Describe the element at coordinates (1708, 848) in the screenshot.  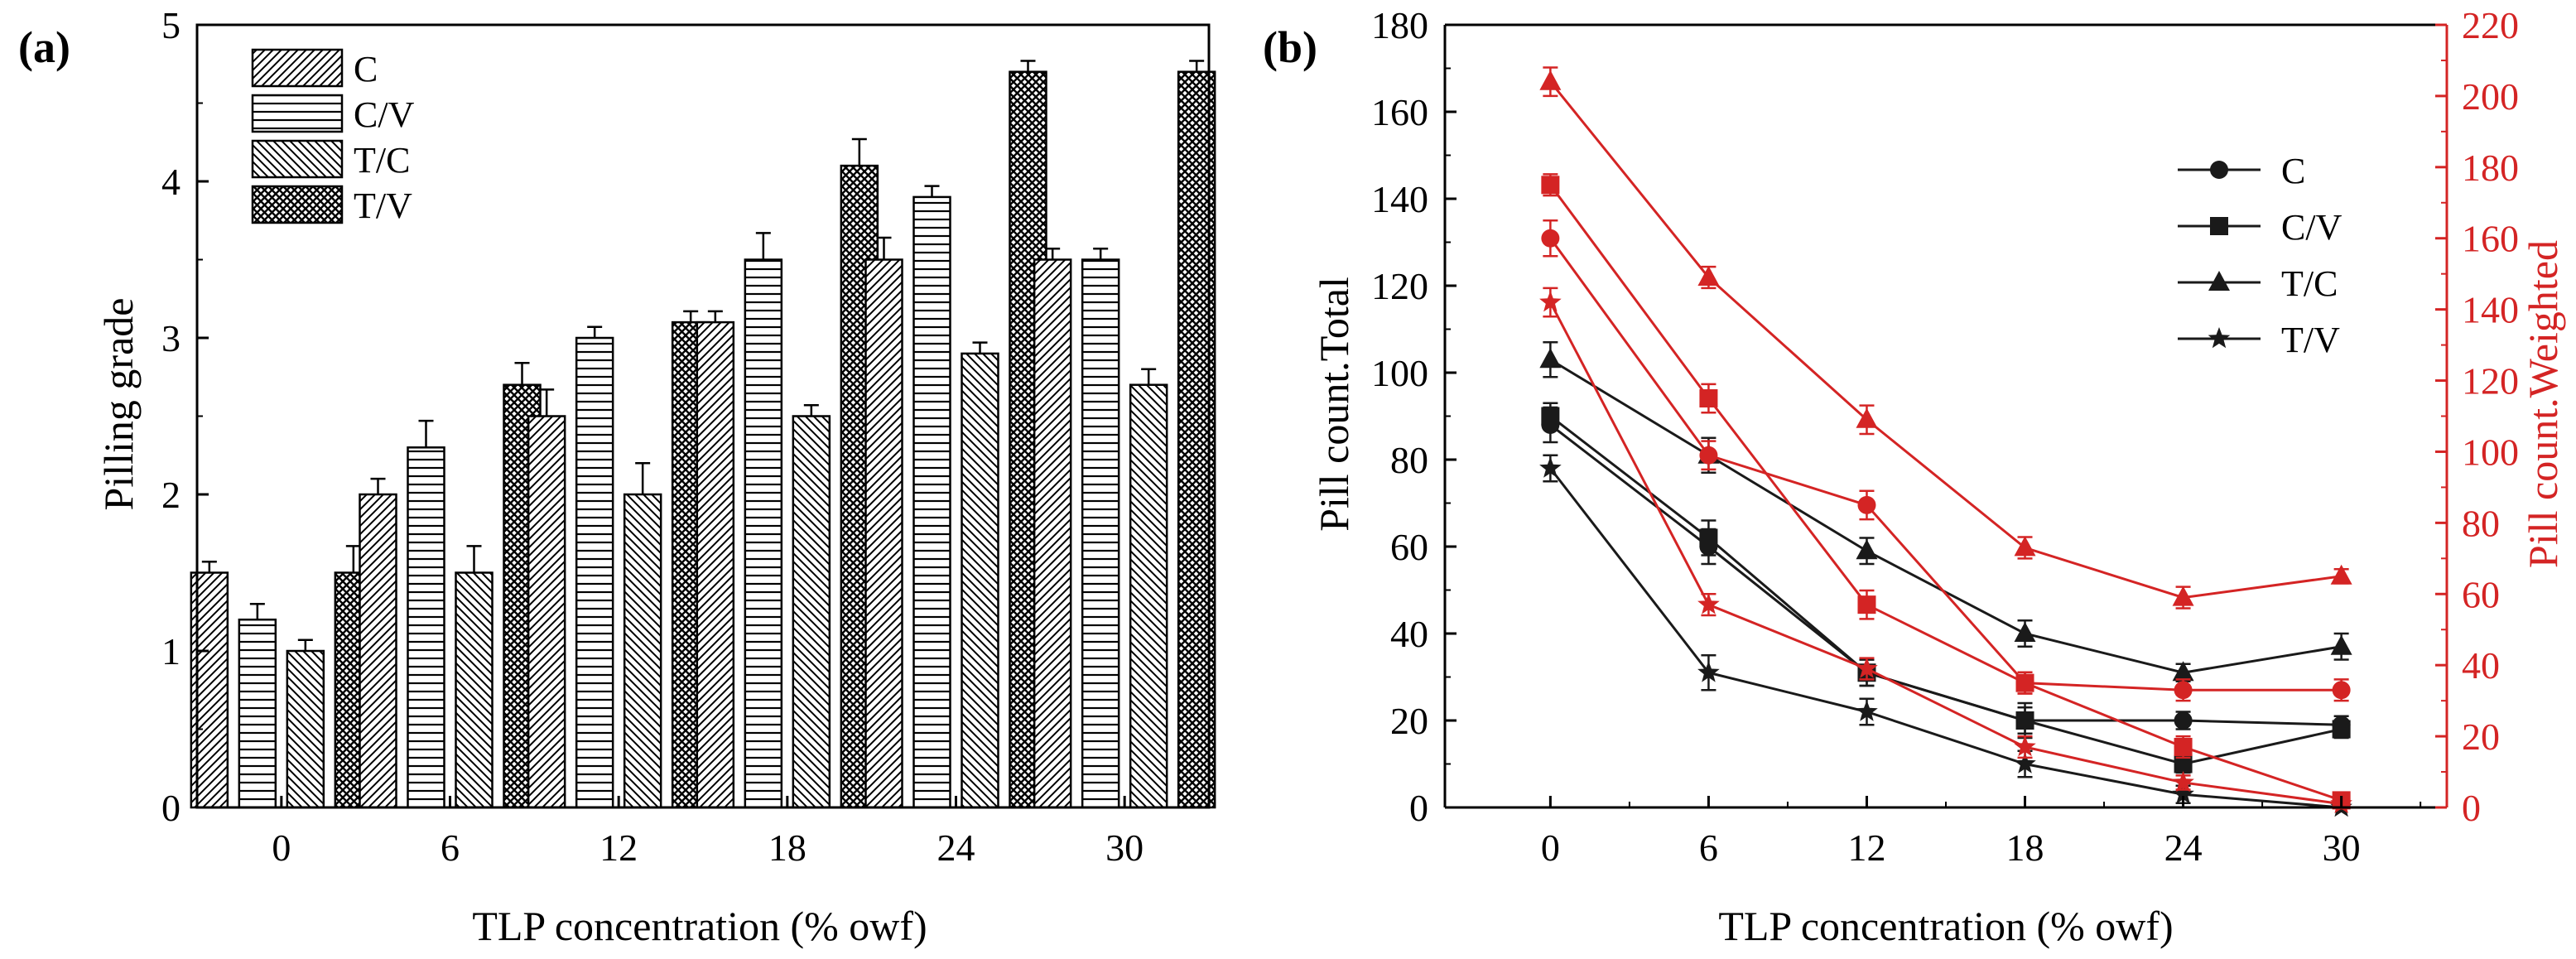
I see `panel-b-xtick-label: 6` at that location.